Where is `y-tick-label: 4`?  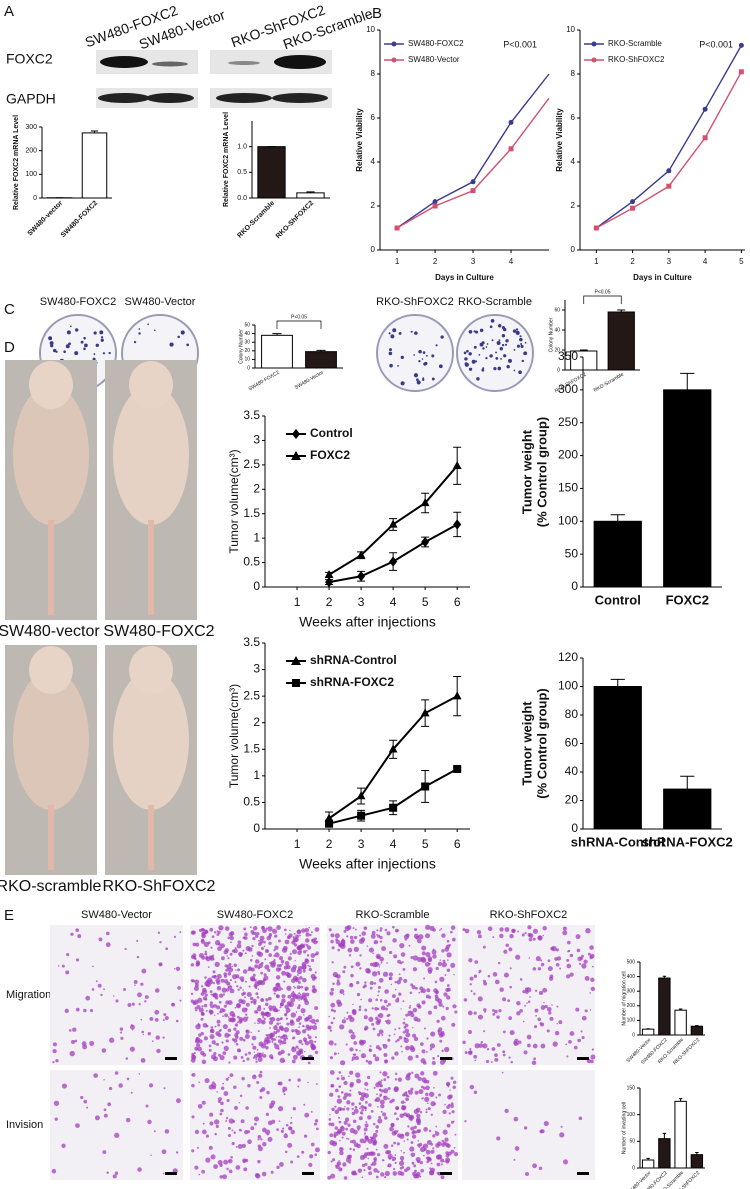 y-tick-label: 4 is located at coordinates (573, 161).